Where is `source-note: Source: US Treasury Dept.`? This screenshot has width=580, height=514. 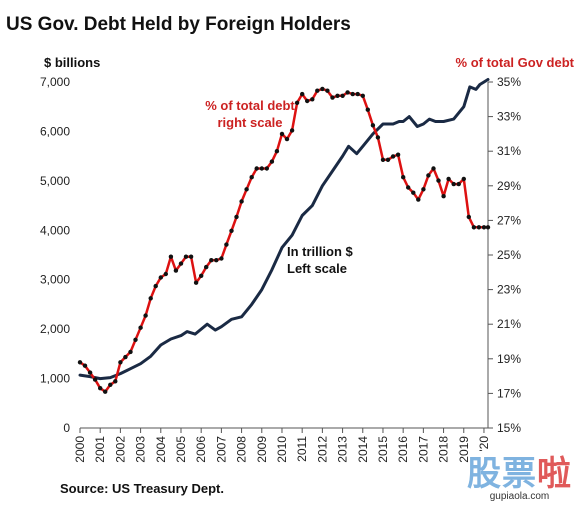 source-note: Source: US Treasury Dept. is located at coordinates (142, 488).